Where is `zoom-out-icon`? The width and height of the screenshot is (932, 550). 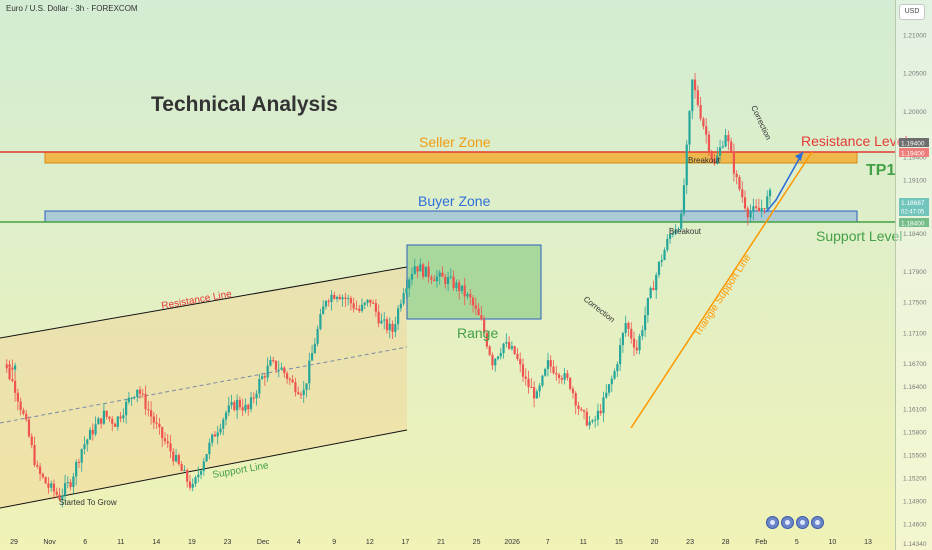
zoom-out-icon is located at coordinates (772, 522).